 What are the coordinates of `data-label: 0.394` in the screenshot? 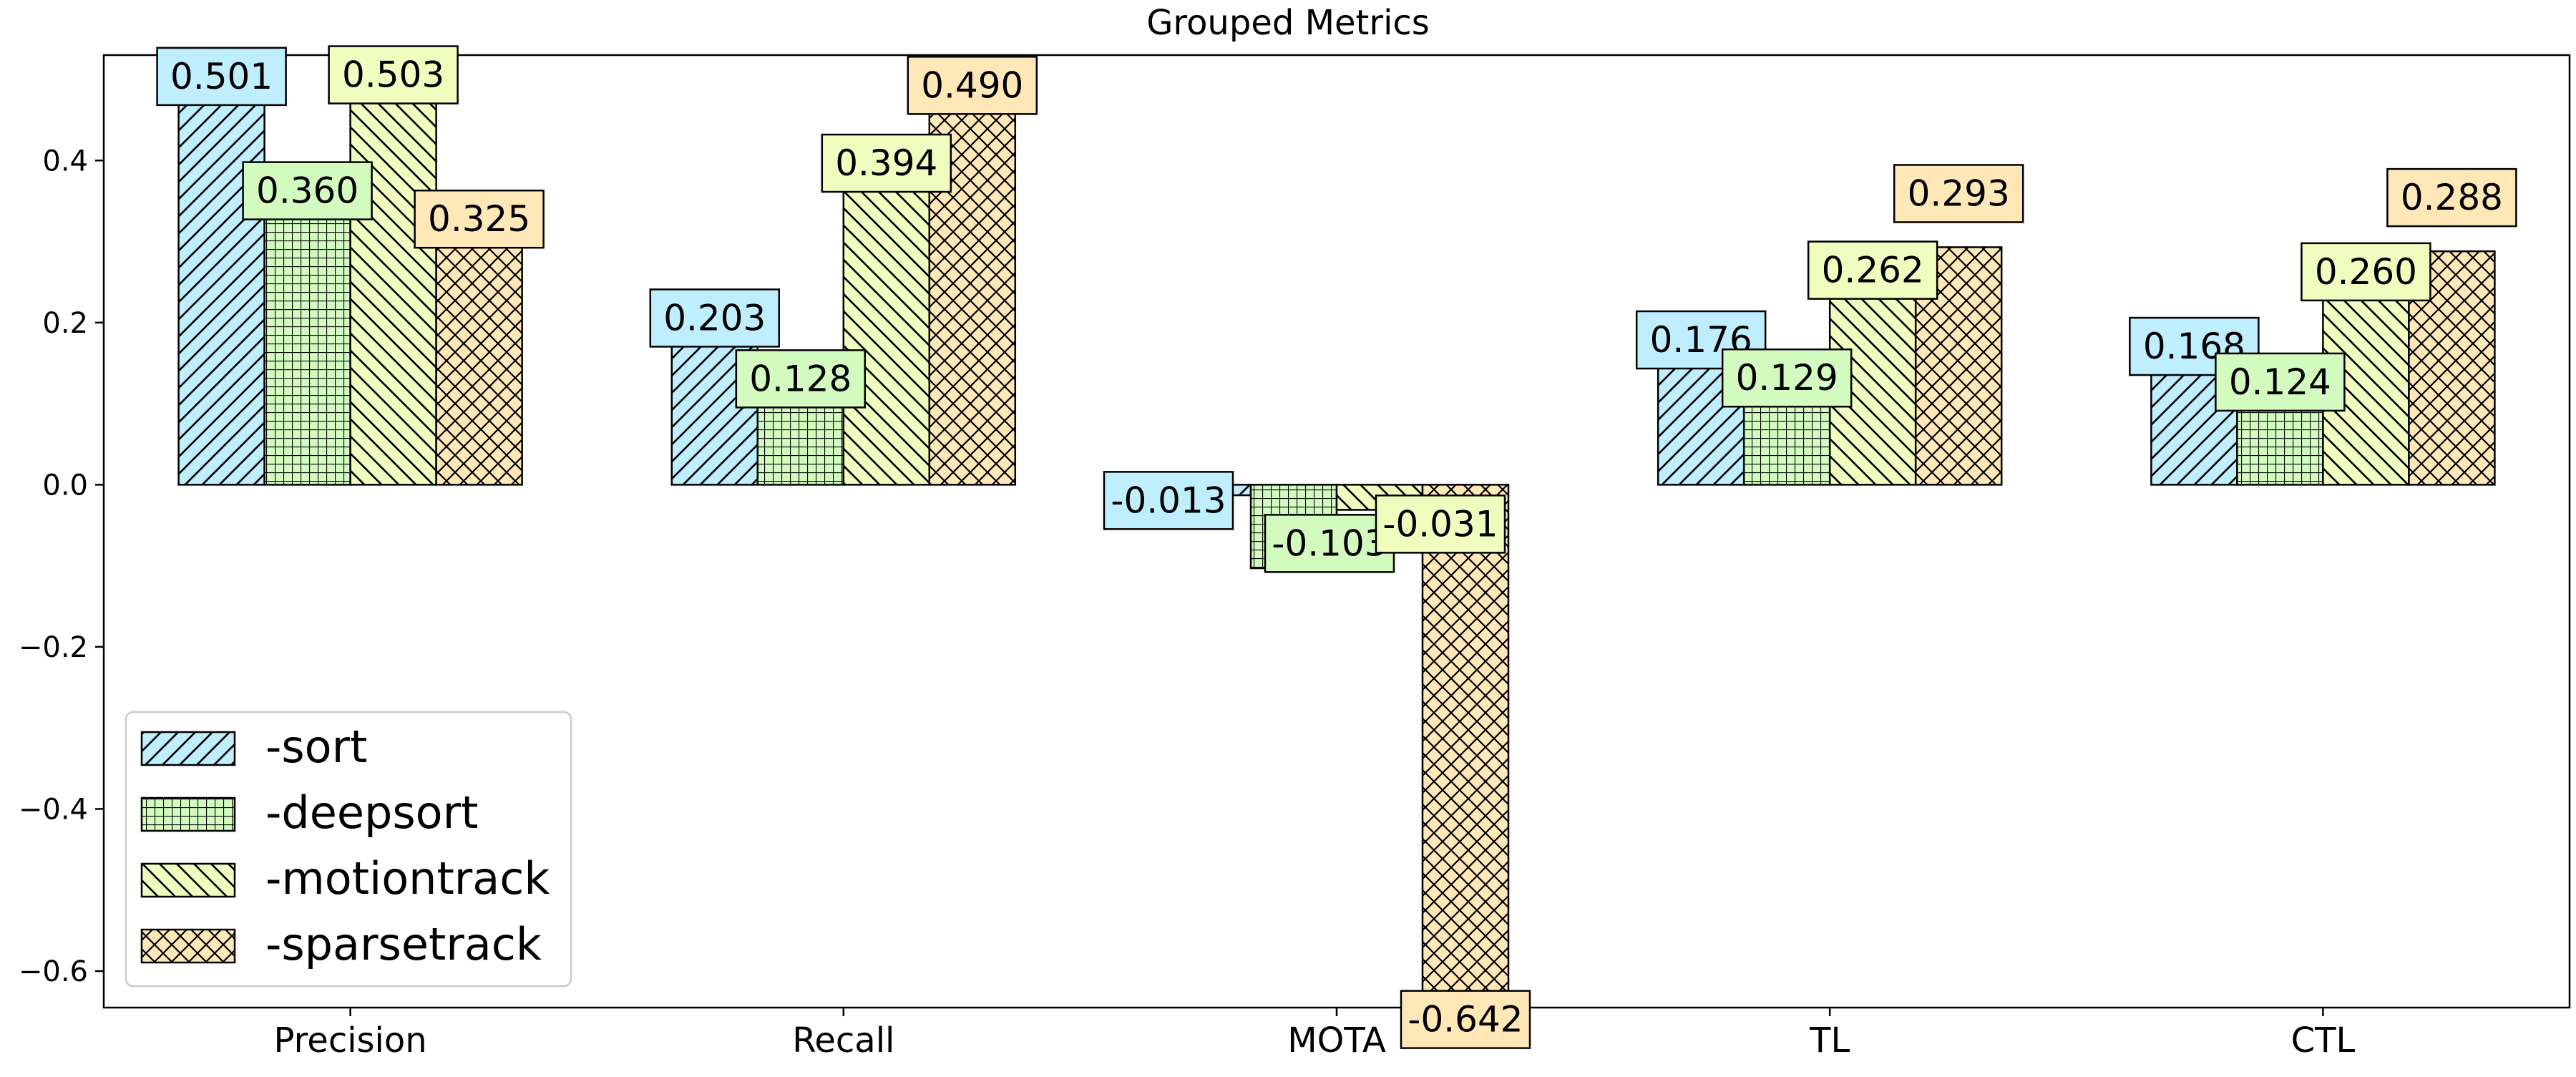 It's located at (886, 163).